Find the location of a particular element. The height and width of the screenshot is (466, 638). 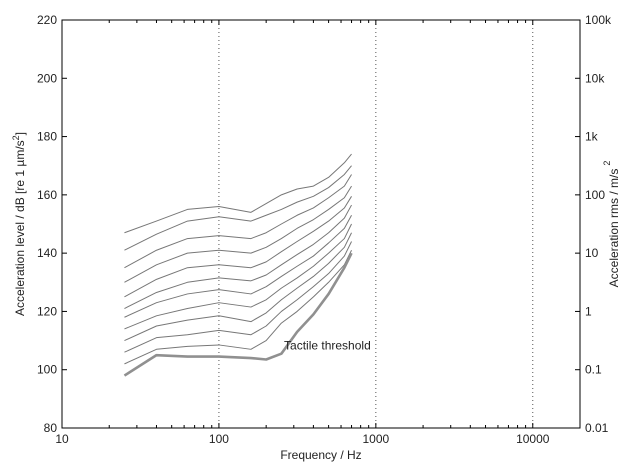

left-axis-title-sup: 2 is located at coordinates (16, 137).